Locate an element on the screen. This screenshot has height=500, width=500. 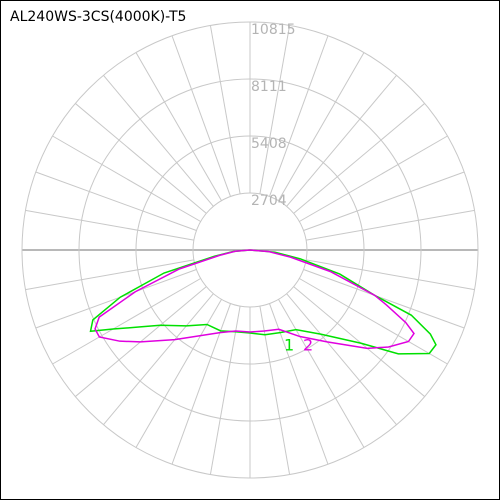
legend-label: 1 is located at coordinates (289, 345).